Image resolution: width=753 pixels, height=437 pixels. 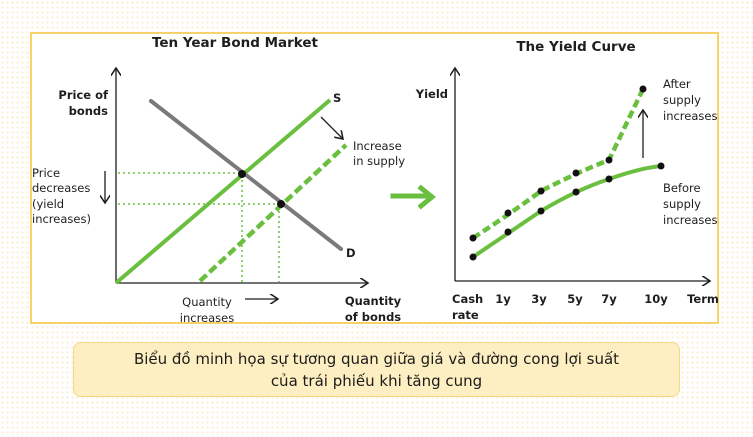 What do you see at coordinates (703, 299) in the screenshot?
I see `x-axis-term-label: Term` at bounding box center [703, 299].